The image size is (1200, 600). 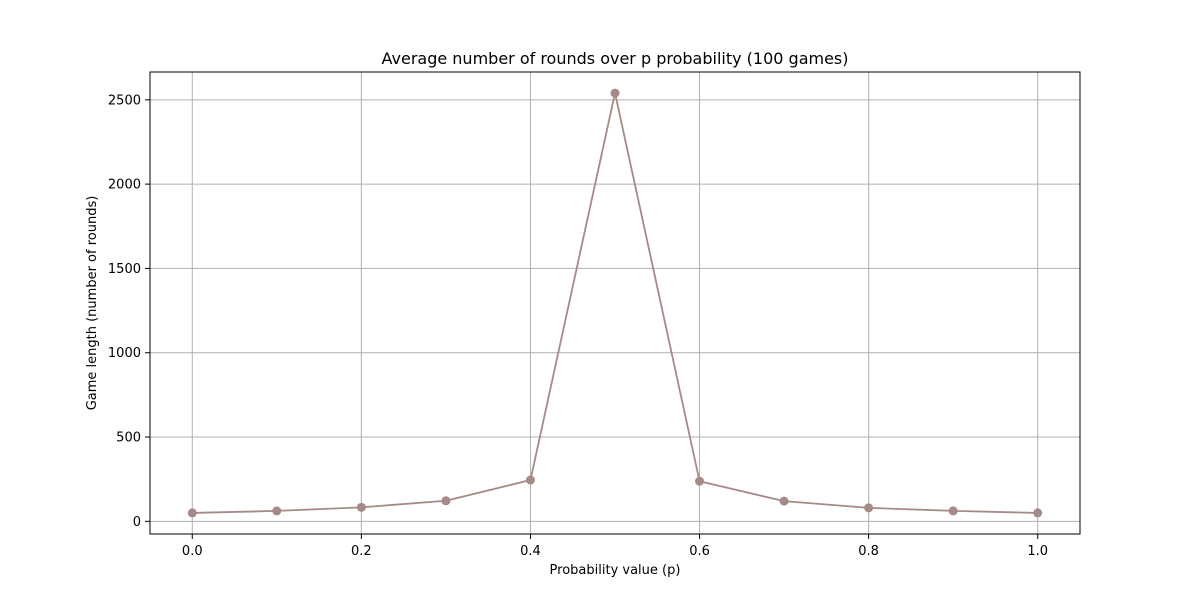 What do you see at coordinates (124, 353) in the screenshot?
I see `y-tick-label: 1000` at bounding box center [124, 353].